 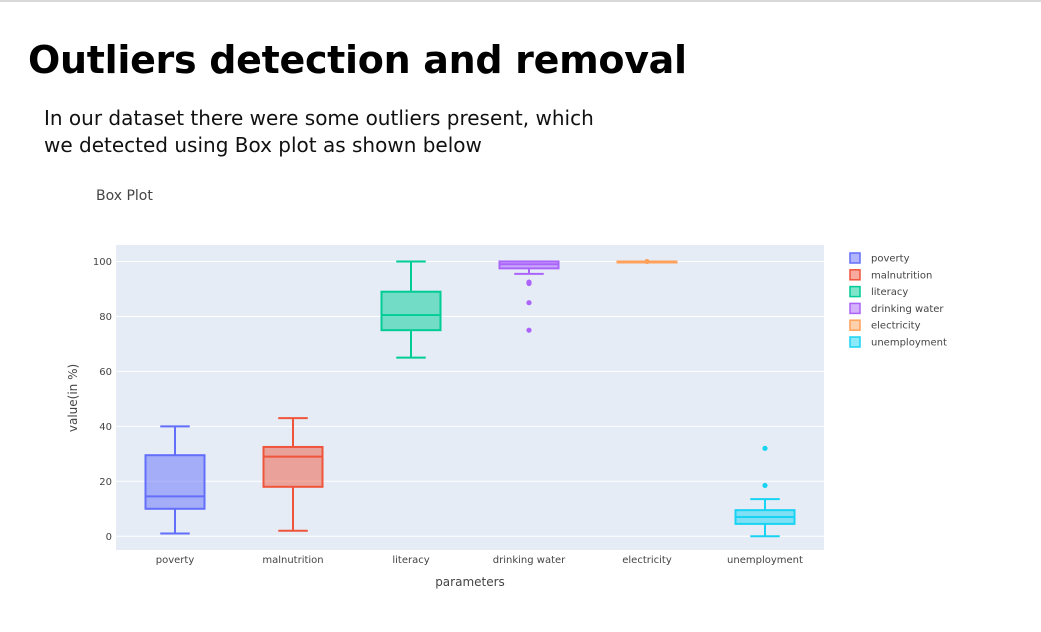 I want to click on x-tick-label: electricity, so click(x=647, y=560).